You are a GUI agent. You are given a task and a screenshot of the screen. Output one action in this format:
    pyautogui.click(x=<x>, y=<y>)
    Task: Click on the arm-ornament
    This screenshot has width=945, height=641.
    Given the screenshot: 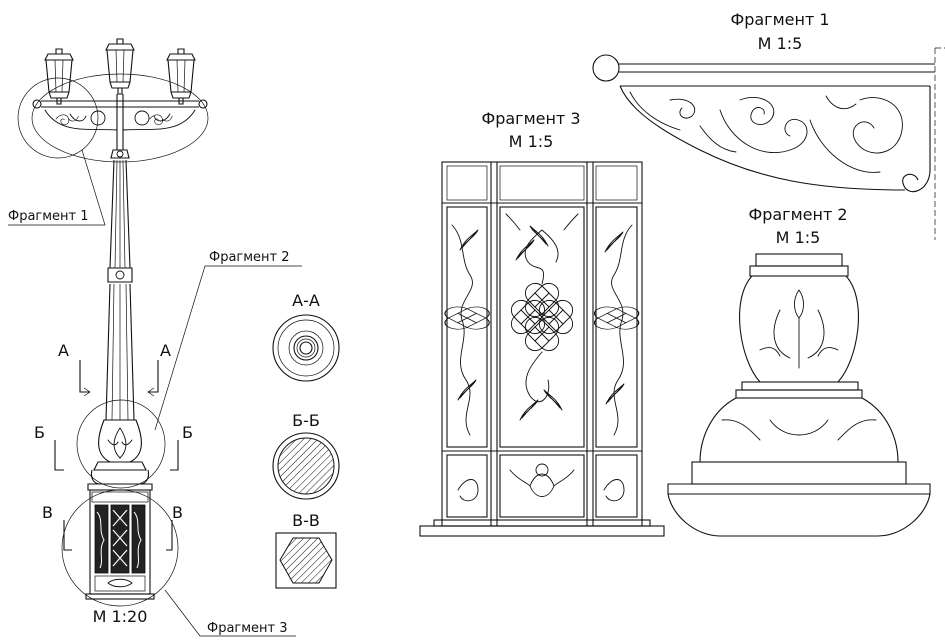 What is the action you would take?
    pyautogui.click(x=120, y=120)
    